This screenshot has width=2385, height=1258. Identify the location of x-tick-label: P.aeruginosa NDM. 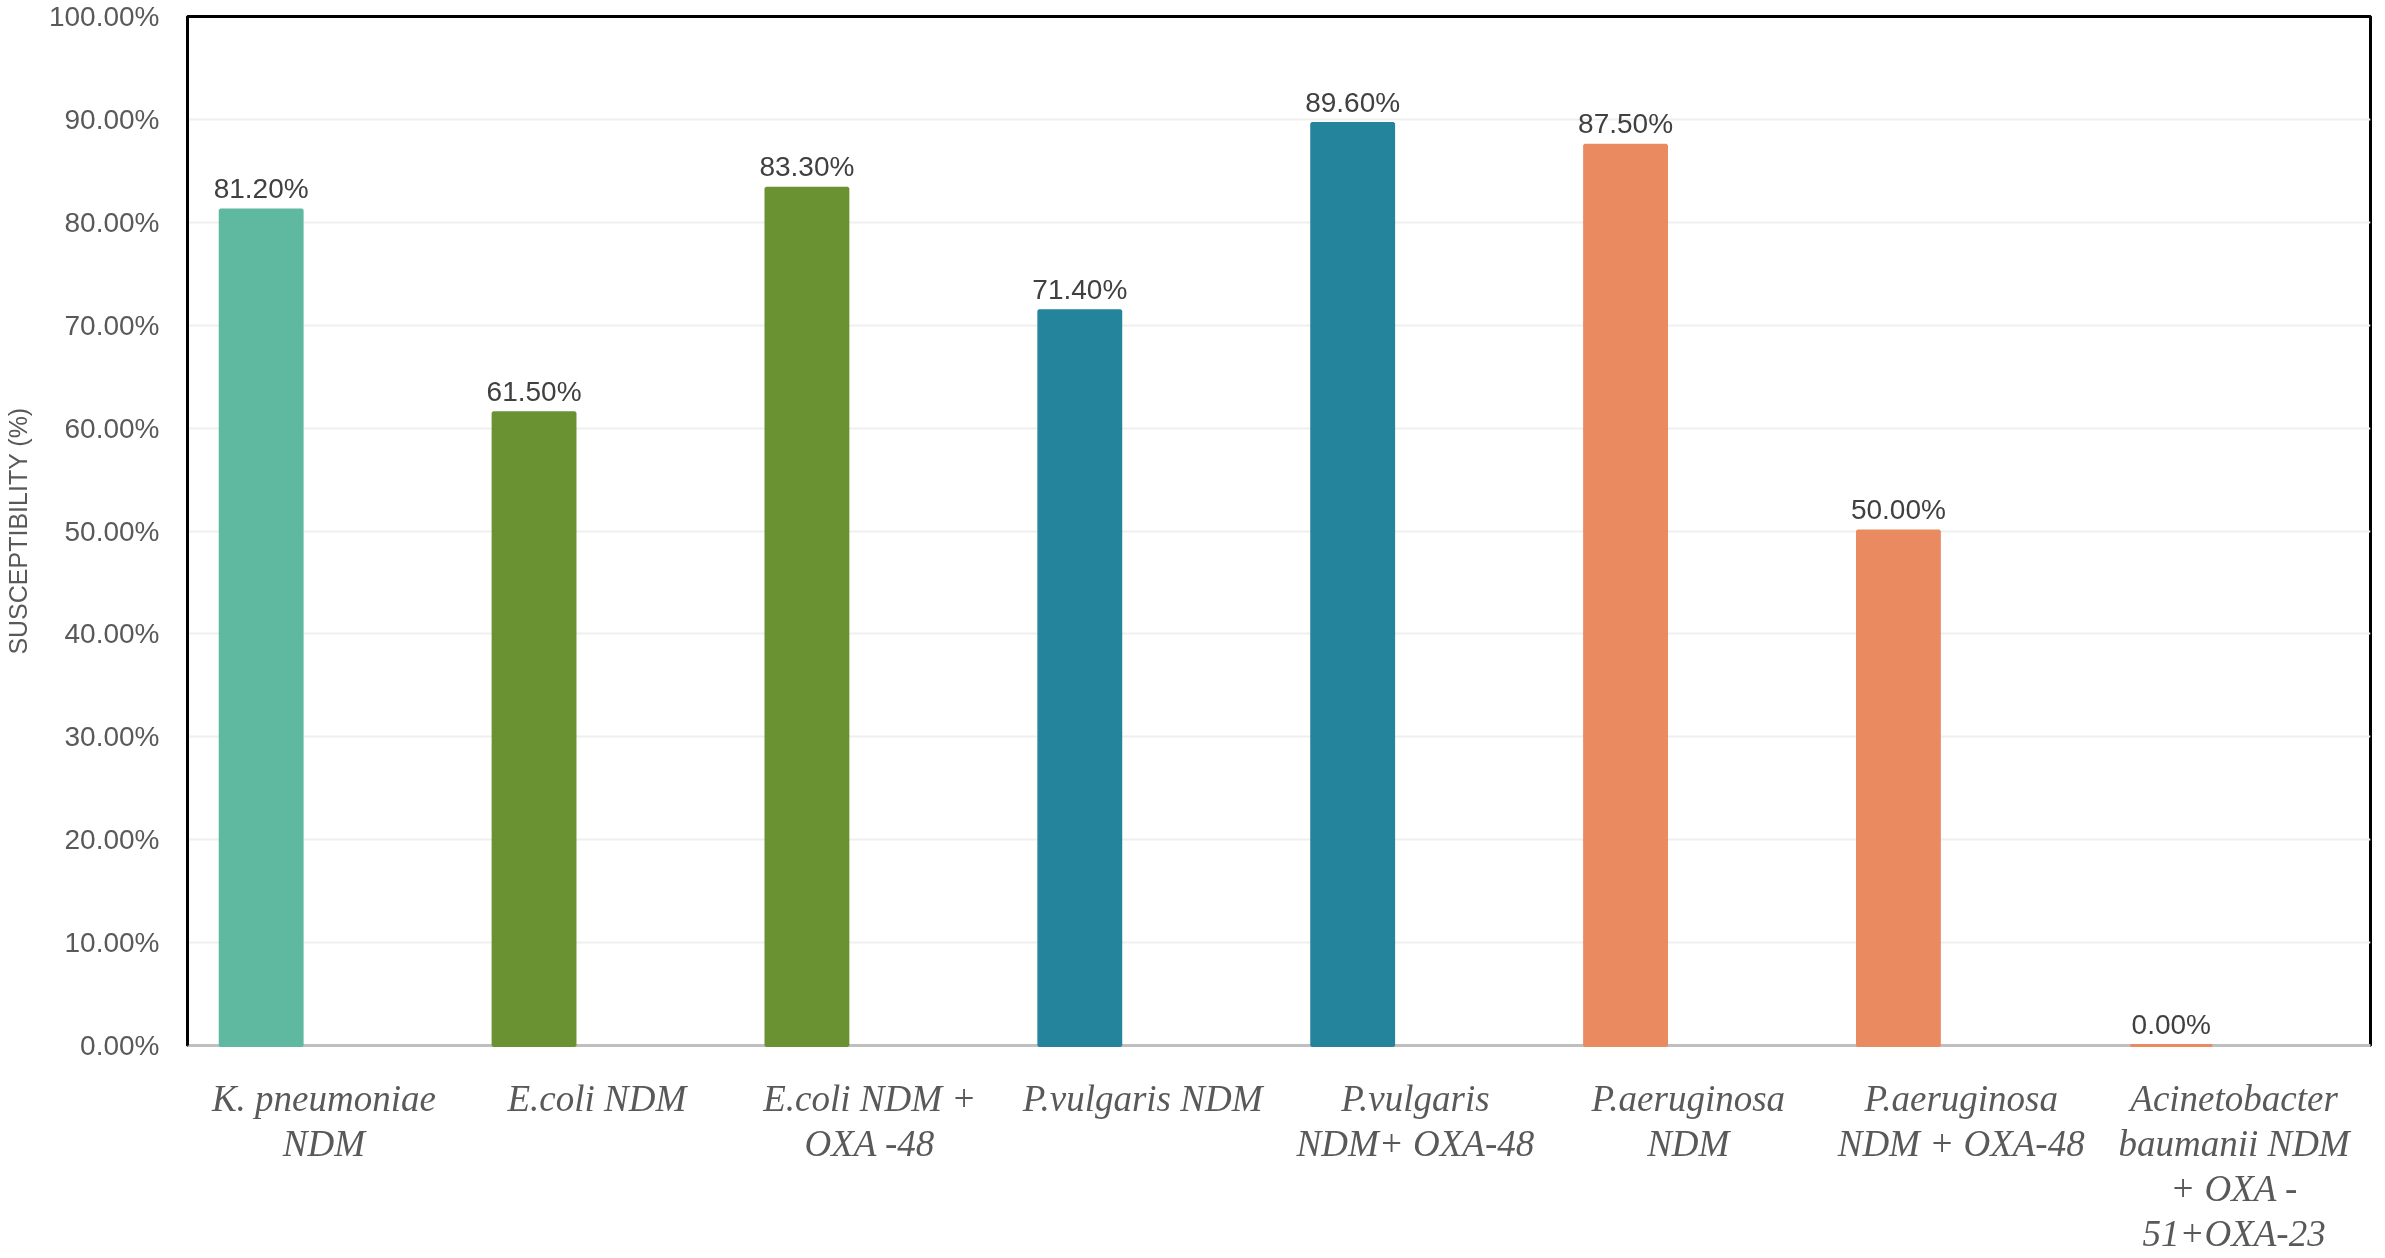
(1688, 1120).